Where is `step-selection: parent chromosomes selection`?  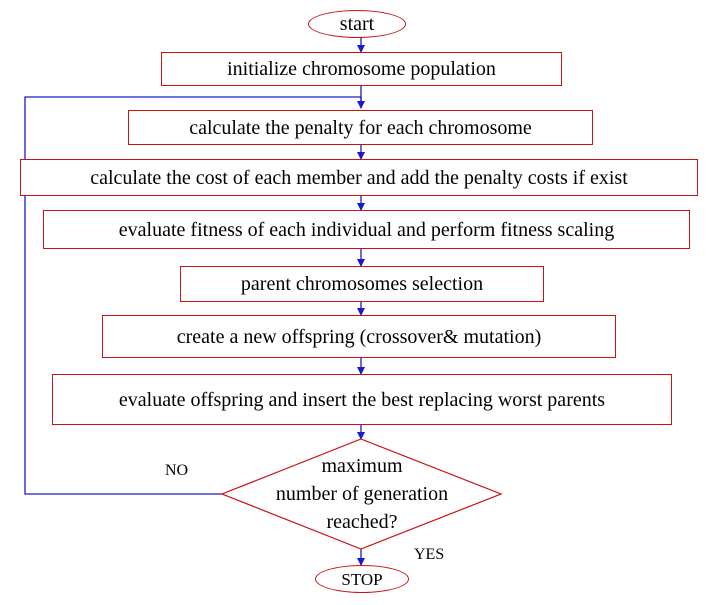
step-selection: parent chromosomes selection is located at coordinates (362, 284).